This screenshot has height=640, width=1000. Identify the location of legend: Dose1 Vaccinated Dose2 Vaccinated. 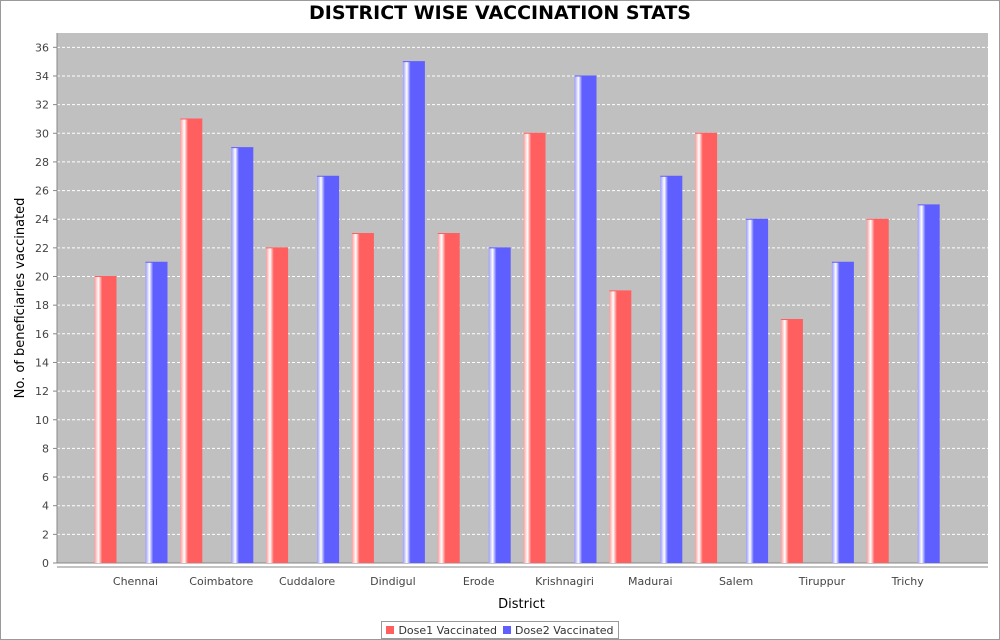
(500, 630).